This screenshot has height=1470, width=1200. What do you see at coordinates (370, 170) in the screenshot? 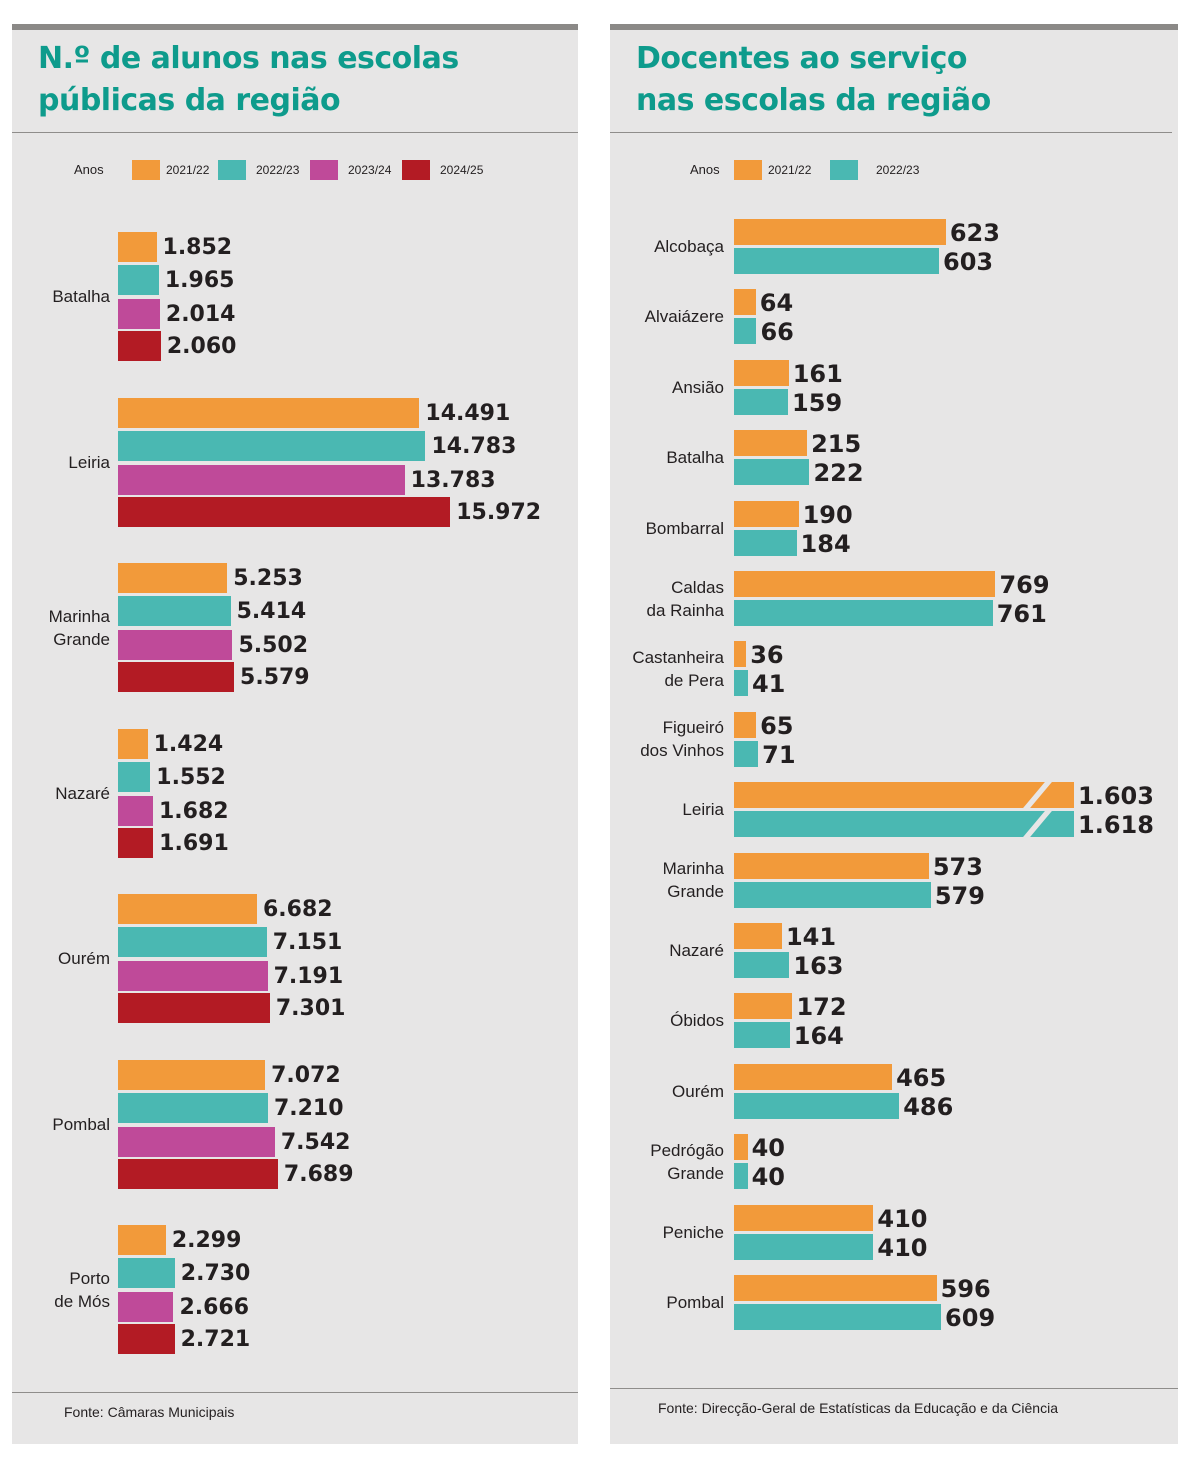
I see `legend-label-2023-24: 2023/24` at bounding box center [370, 170].